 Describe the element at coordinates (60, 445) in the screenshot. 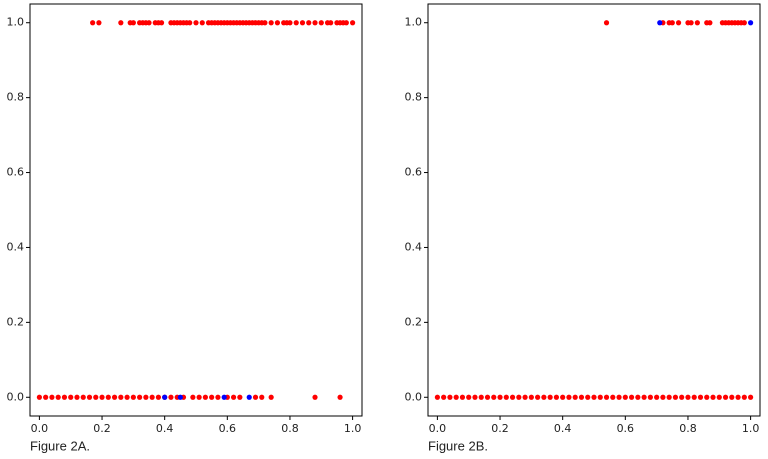

I see `caption: Figure 2A.` at that location.